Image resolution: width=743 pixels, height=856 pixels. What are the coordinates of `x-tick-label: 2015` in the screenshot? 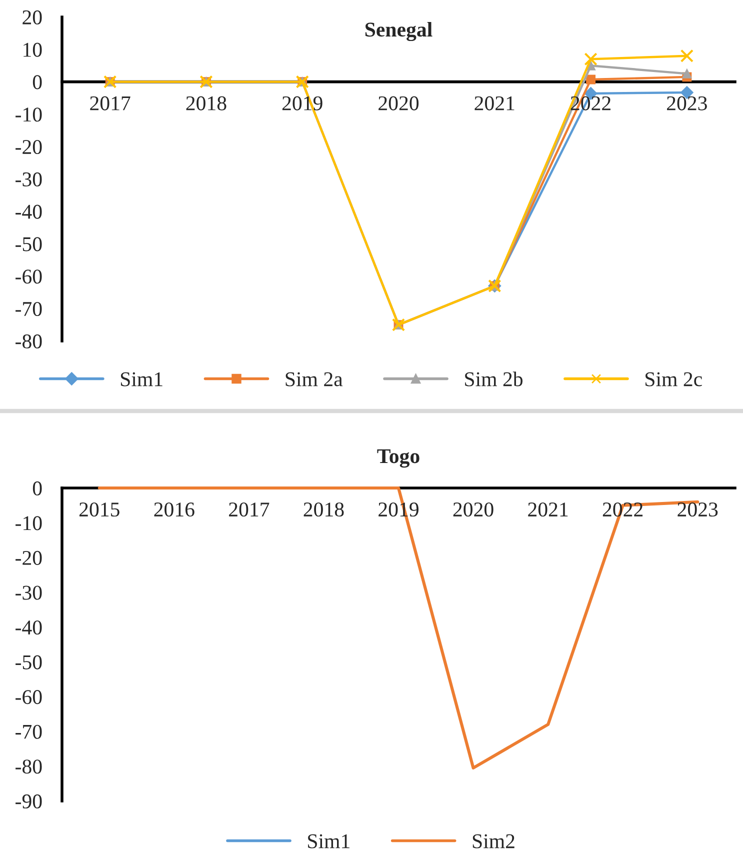 It's located at (99, 509).